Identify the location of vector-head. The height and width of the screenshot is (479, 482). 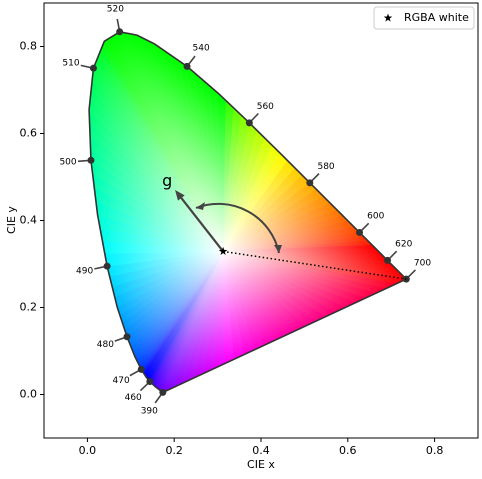
(180, 195).